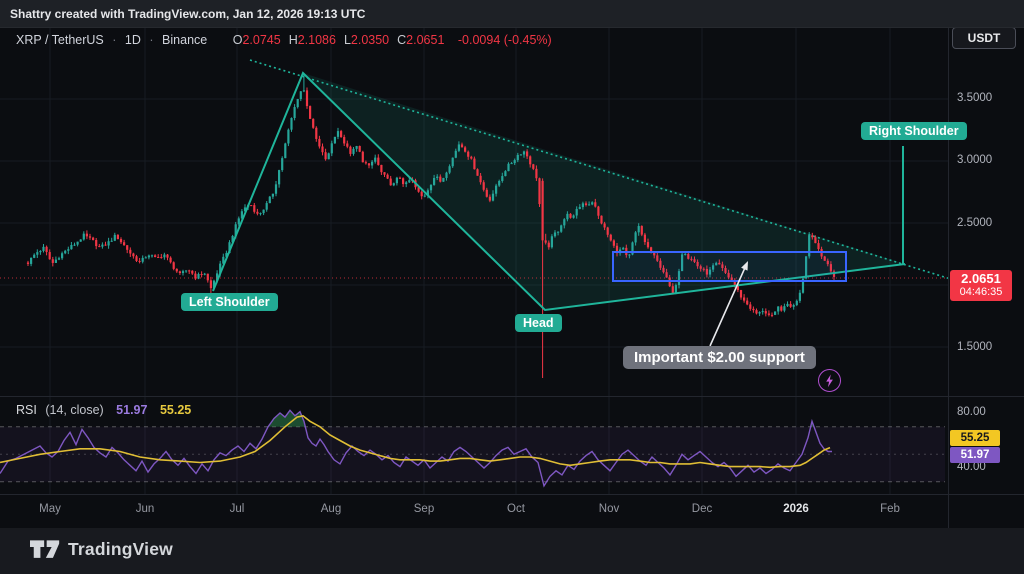 This screenshot has width=1024, height=574. What do you see at coordinates (26, 410) in the screenshot?
I see `rsi-title: RSI` at bounding box center [26, 410].